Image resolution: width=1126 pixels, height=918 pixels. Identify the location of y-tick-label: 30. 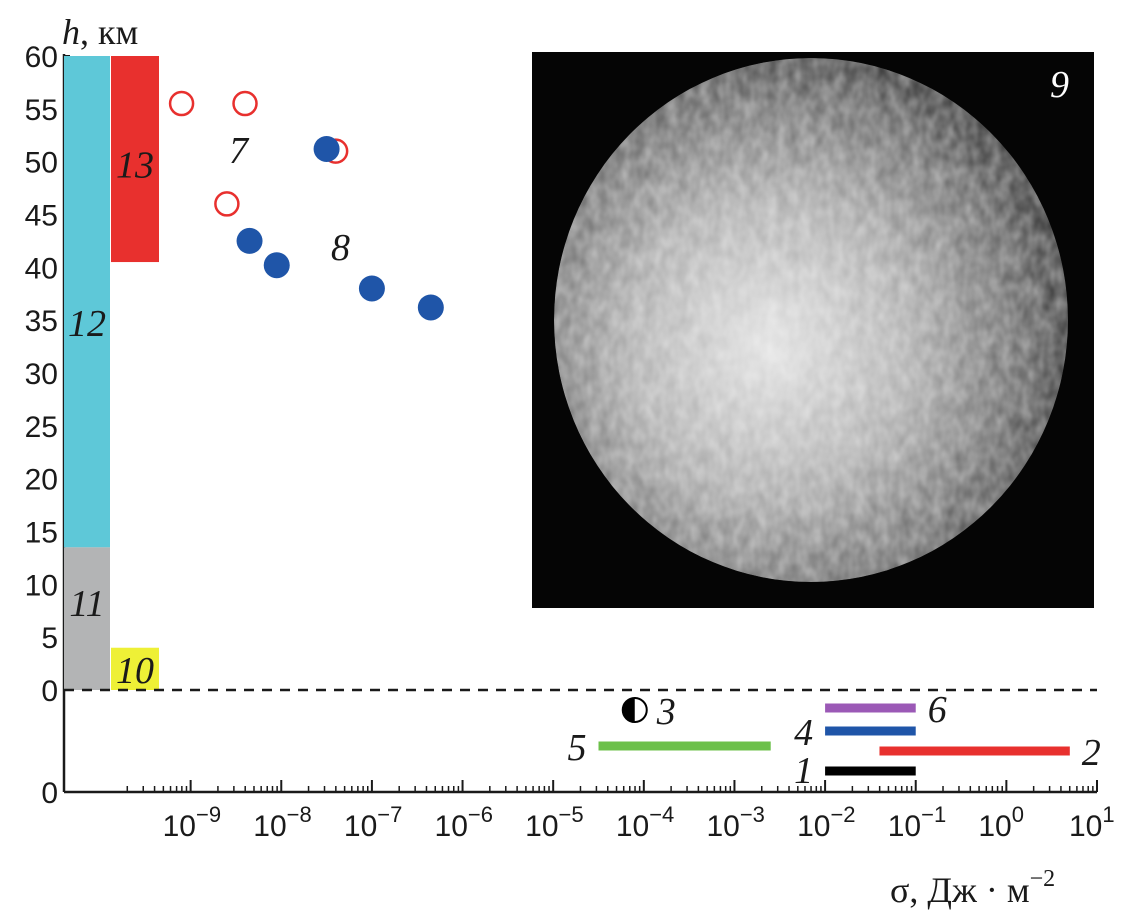
(41, 374).